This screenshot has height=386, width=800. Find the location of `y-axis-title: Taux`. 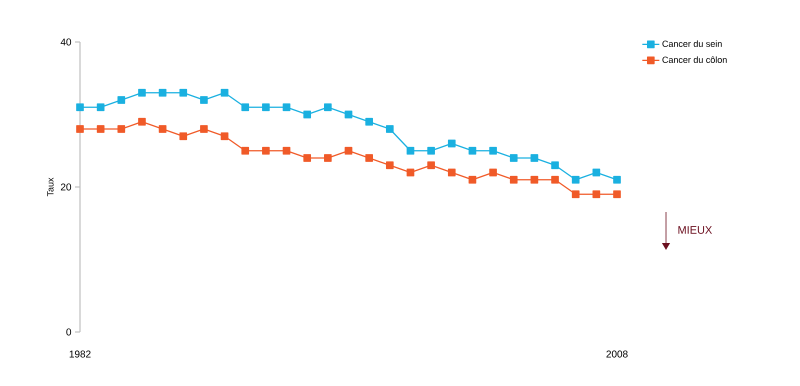

y-axis-title: Taux is located at coordinates (50, 187).